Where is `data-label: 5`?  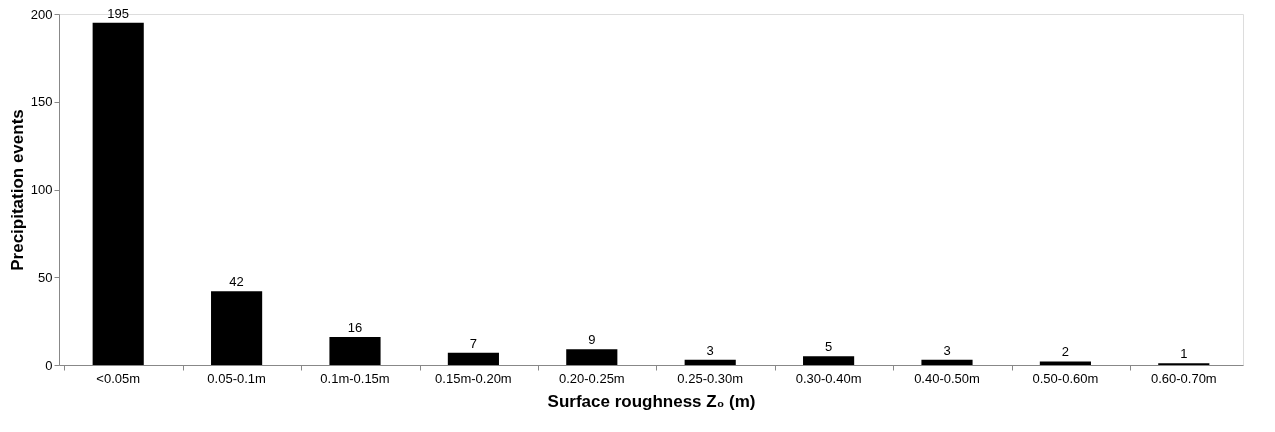
data-label: 5 is located at coordinates (828, 347).